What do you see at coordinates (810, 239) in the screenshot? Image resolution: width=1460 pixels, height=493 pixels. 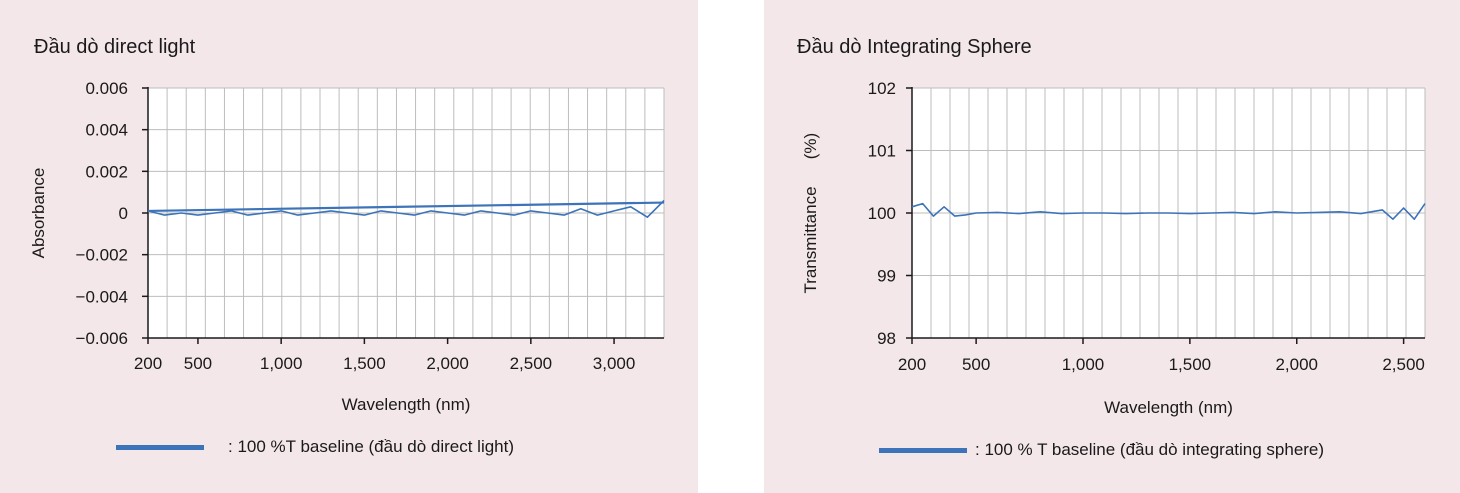 I see `y-axis-label: Transmittance` at bounding box center [810, 239].